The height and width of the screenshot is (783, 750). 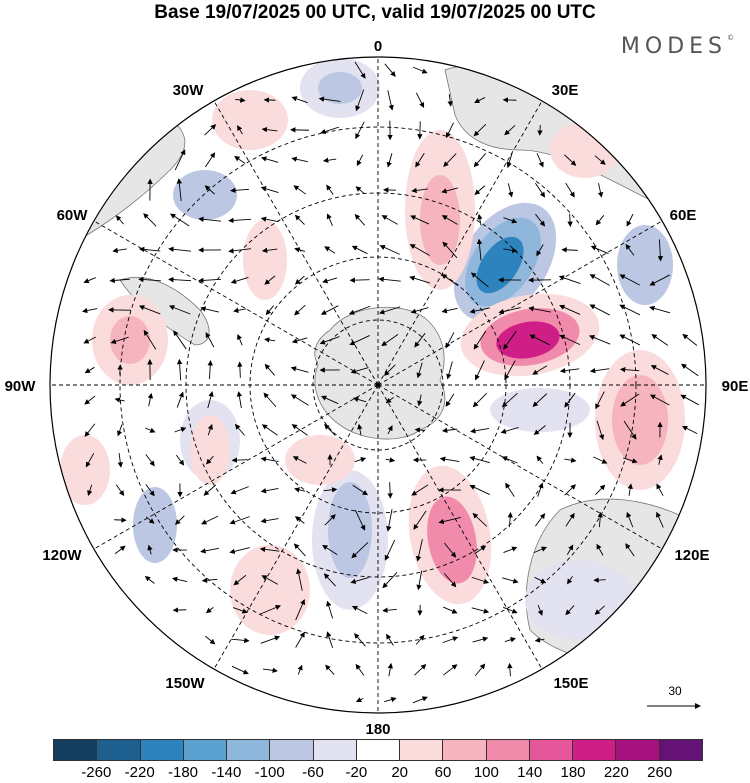 I want to click on lon-label-180: 180, so click(x=377, y=729).